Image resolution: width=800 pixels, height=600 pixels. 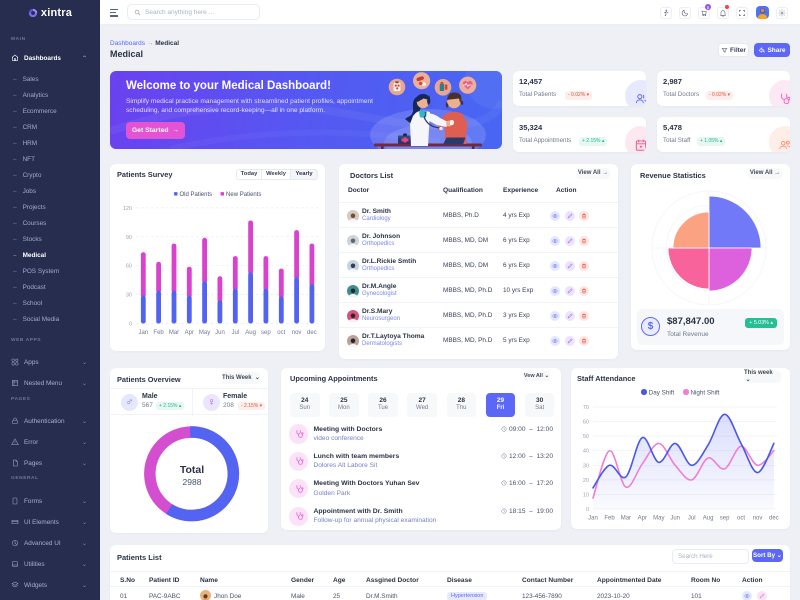 I want to click on svg-text: 20, so click(x=586, y=481).